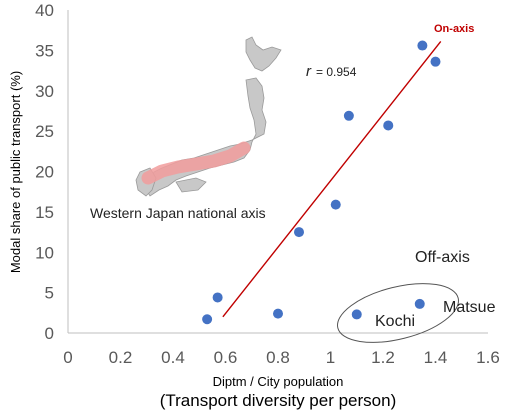 This screenshot has width=510, height=414. I want to click on japan-map, so click(208, 116).